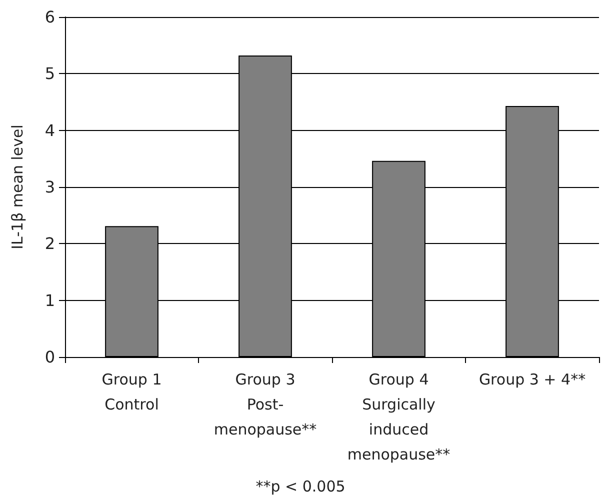 This screenshot has width=601, height=502. Describe the element at coordinates (49, 130) in the screenshot. I see `y-tick-label: 4` at that location.